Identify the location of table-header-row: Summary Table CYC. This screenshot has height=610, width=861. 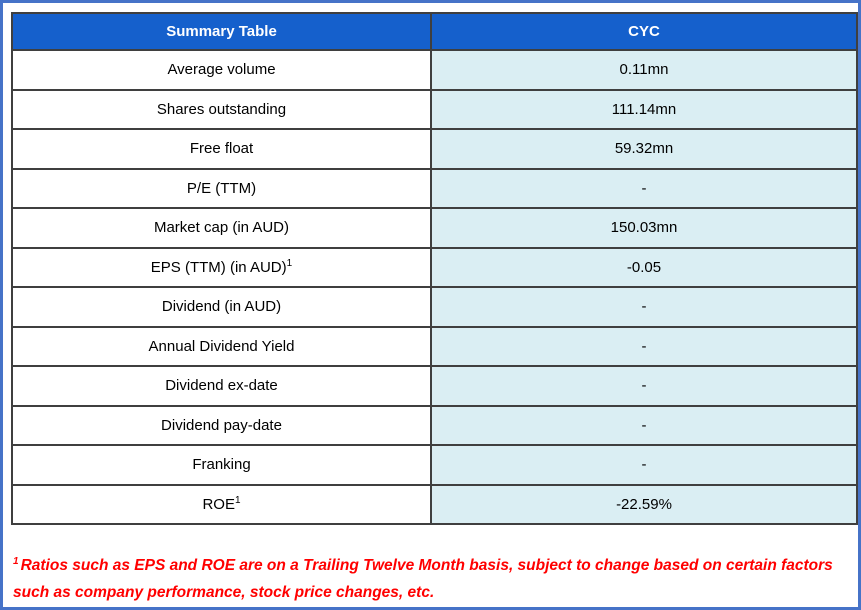
(434, 31).